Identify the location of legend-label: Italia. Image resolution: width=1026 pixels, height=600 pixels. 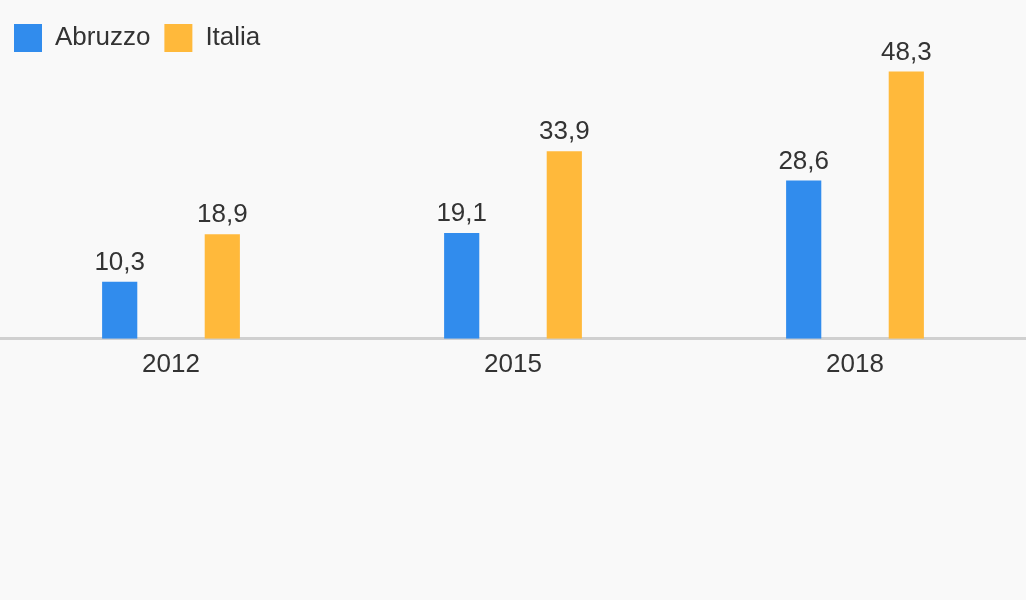
(233, 36).